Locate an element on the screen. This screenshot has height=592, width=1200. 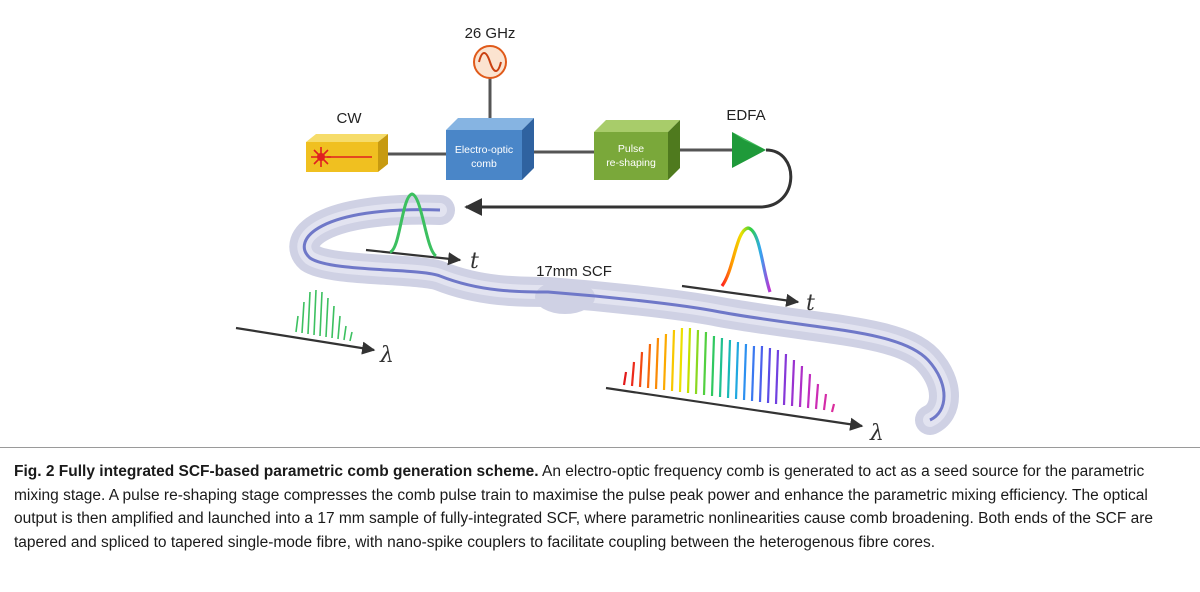
eo-comb-label-line1: Electro-optic is located at coordinates (484, 150).